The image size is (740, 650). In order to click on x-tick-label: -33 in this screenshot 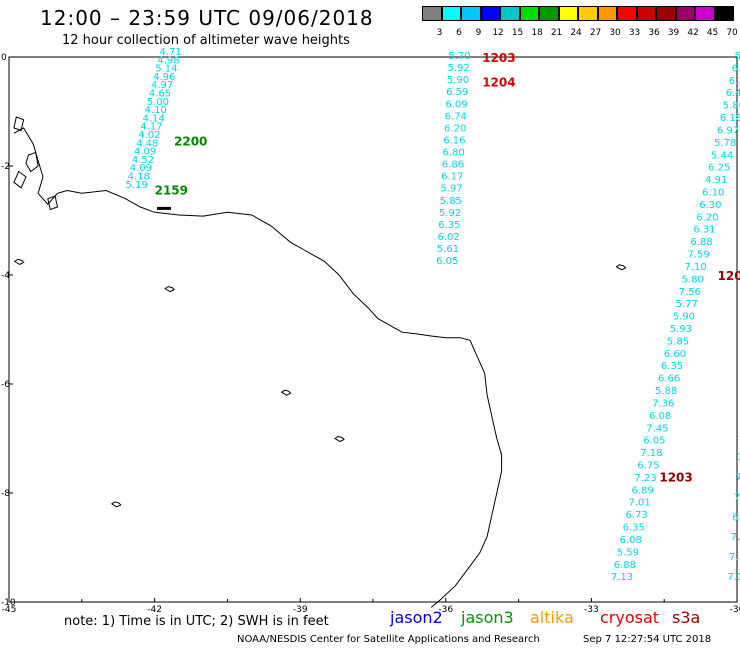, I will do `click(591, 610)`.